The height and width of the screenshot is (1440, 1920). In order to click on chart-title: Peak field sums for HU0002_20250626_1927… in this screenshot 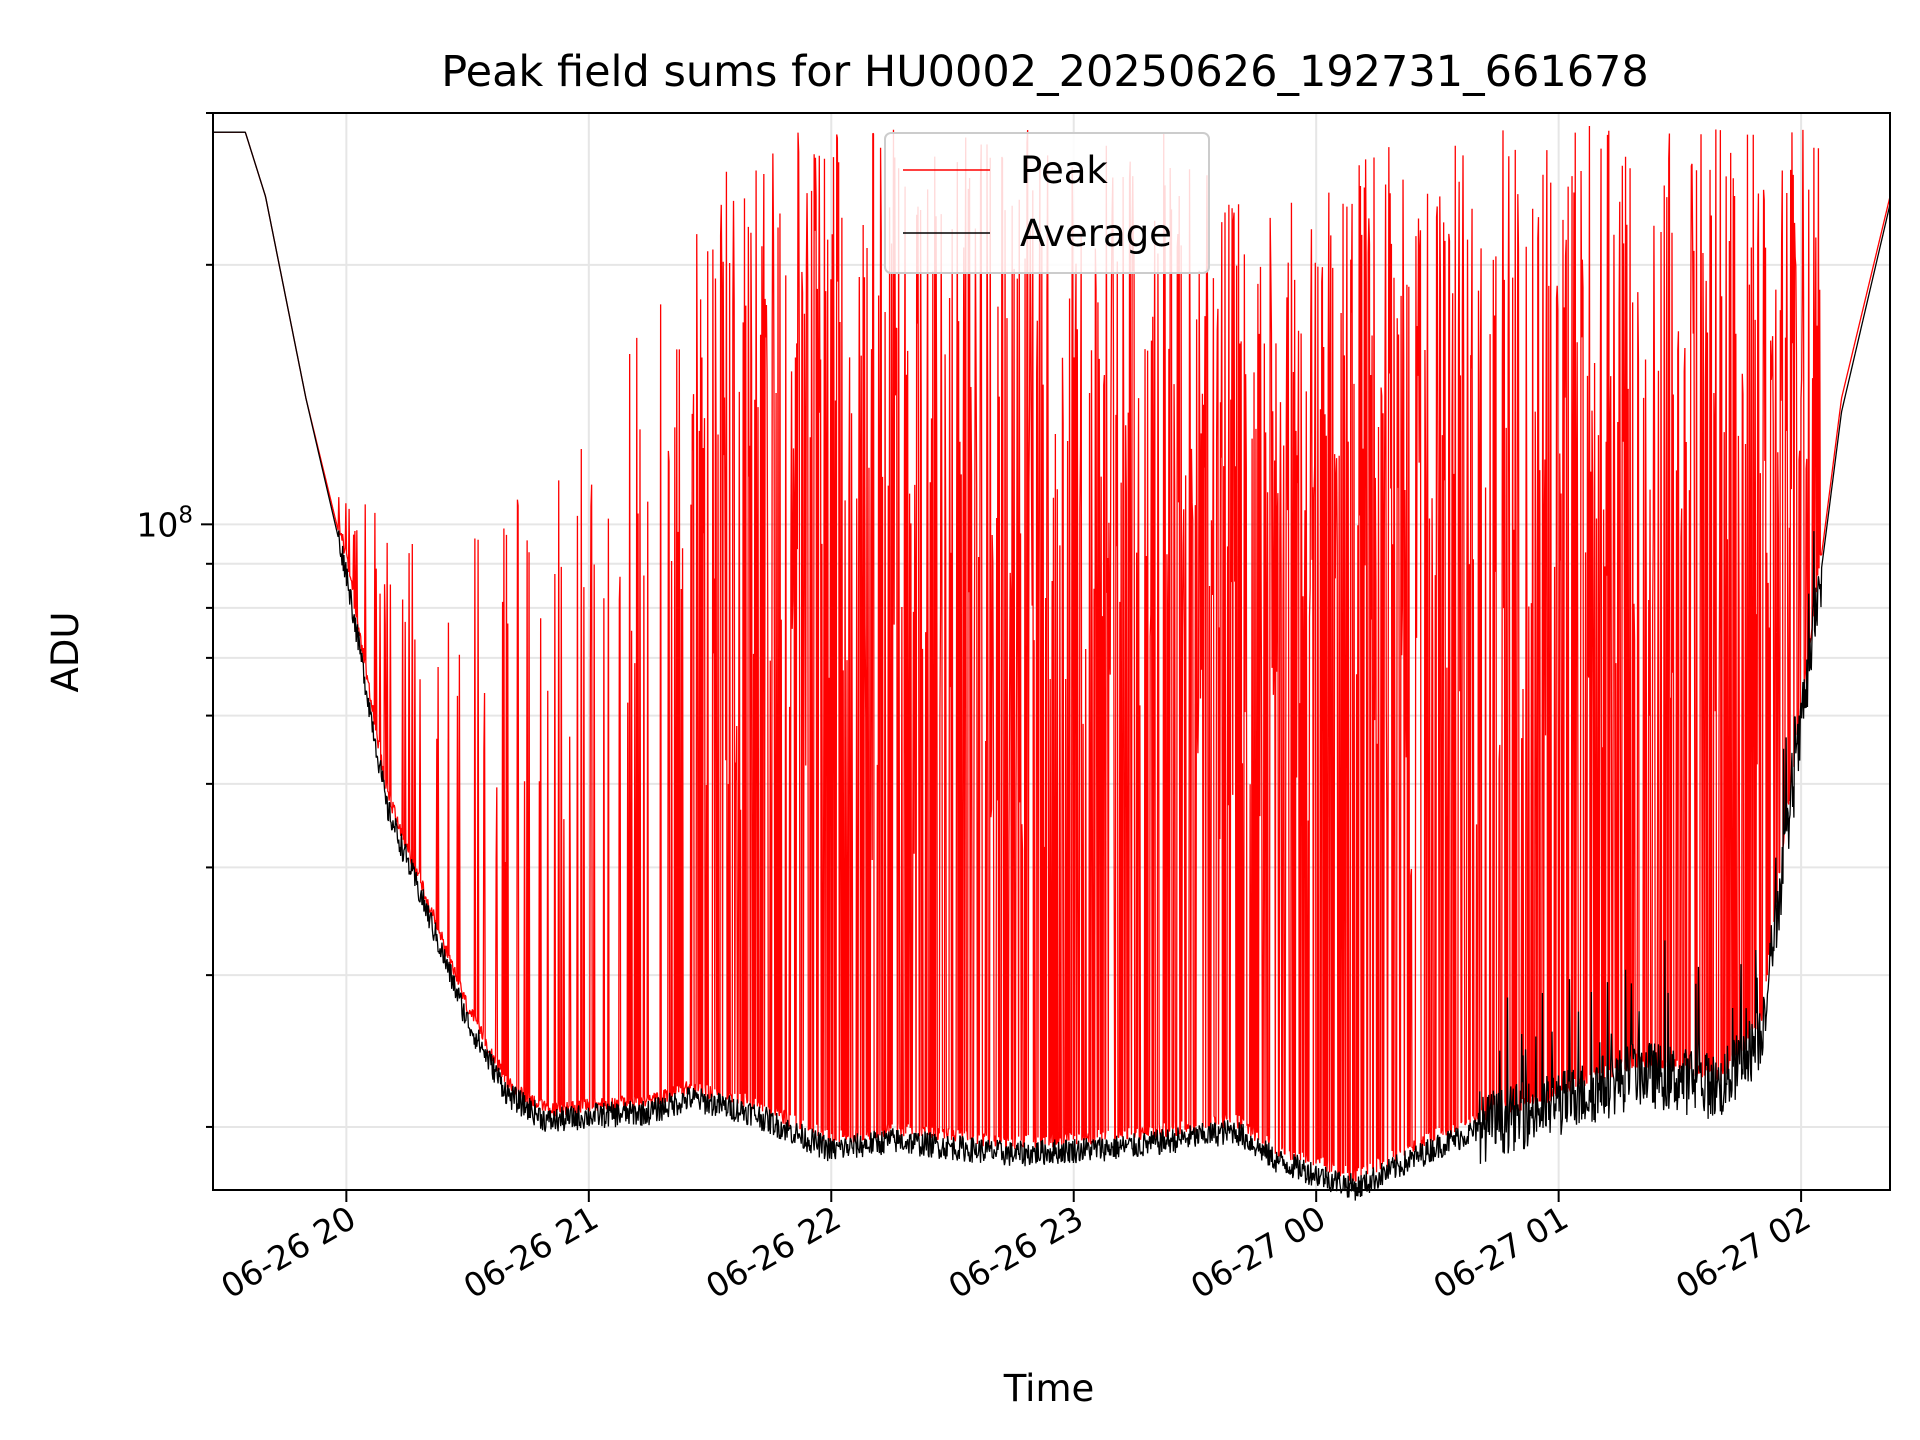, I will do `click(1045, 72)`.